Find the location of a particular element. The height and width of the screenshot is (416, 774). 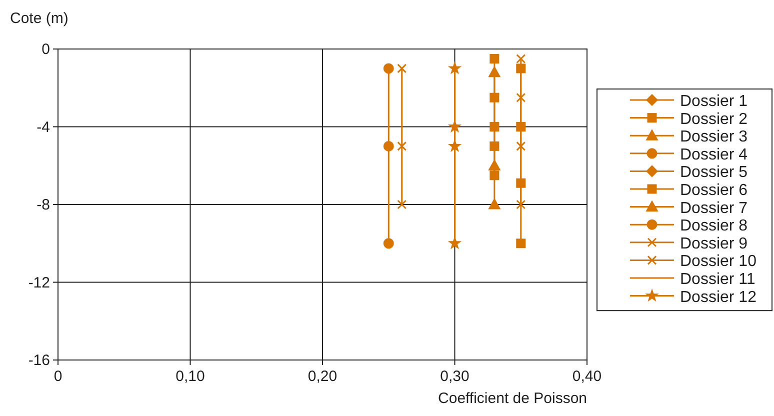

x-tick-label: 0 is located at coordinates (58, 376).